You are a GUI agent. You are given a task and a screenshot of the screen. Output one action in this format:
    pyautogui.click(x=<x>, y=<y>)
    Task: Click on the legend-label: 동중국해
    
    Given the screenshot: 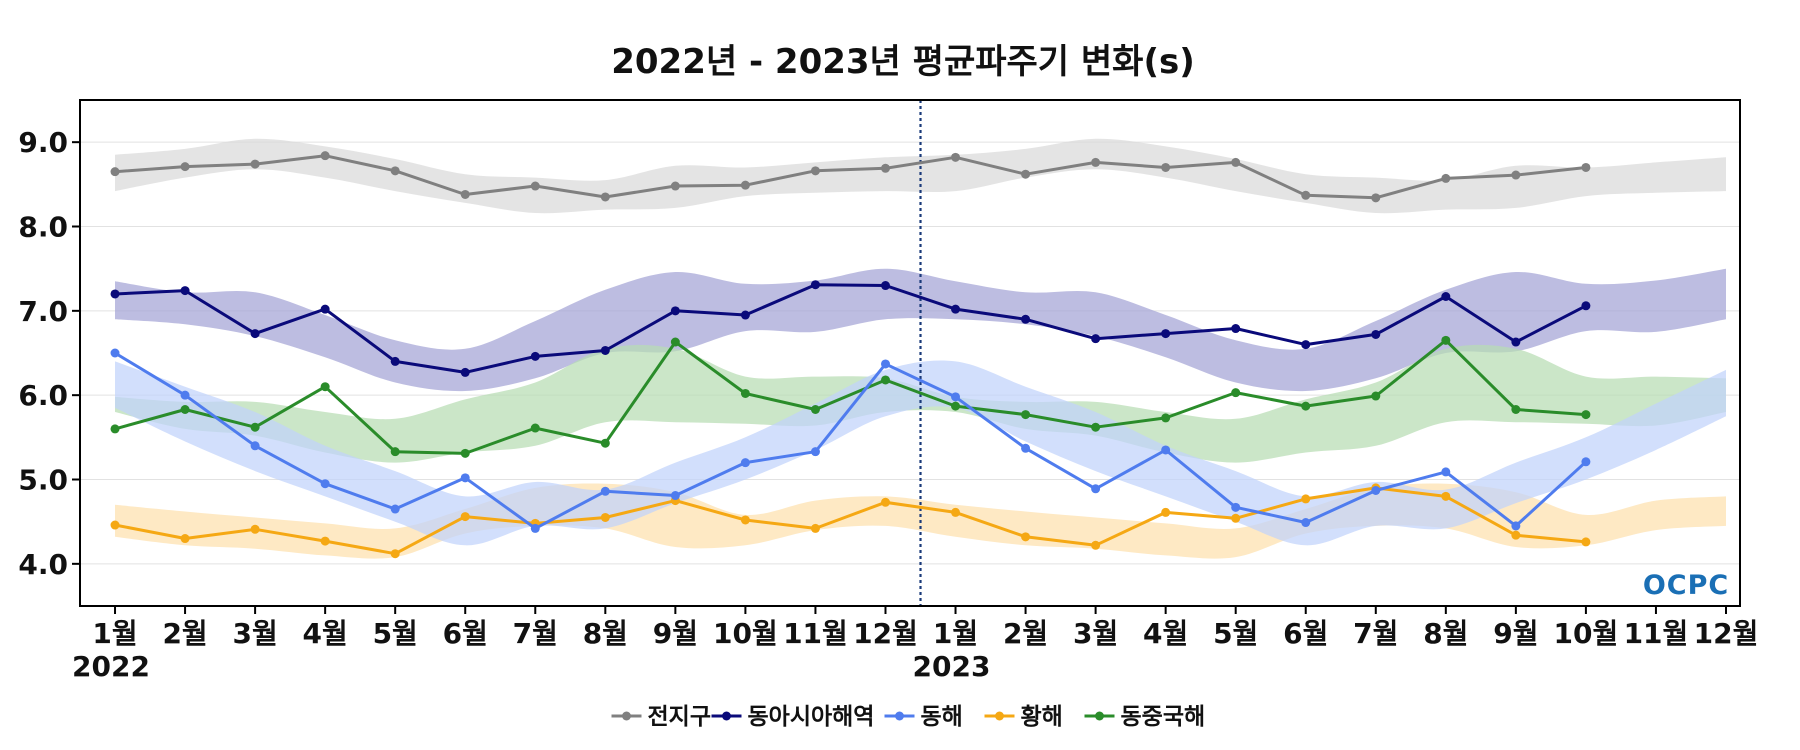 What is the action you would take?
    pyautogui.click(x=1163, y=717)
    